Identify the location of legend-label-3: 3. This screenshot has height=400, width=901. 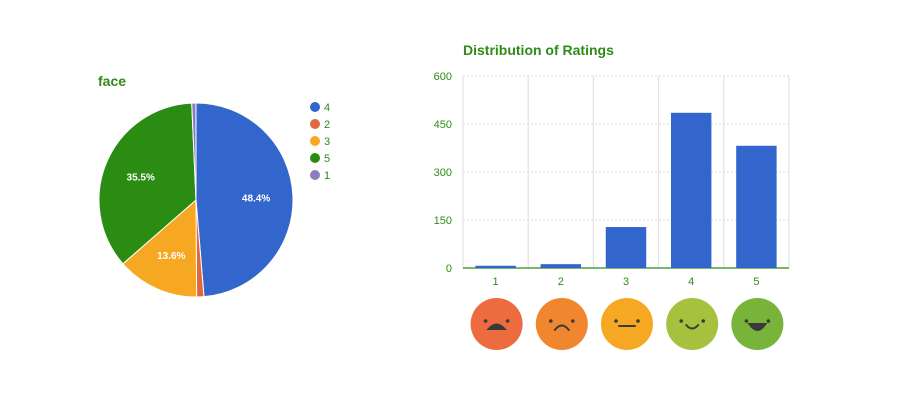
(327, 142).